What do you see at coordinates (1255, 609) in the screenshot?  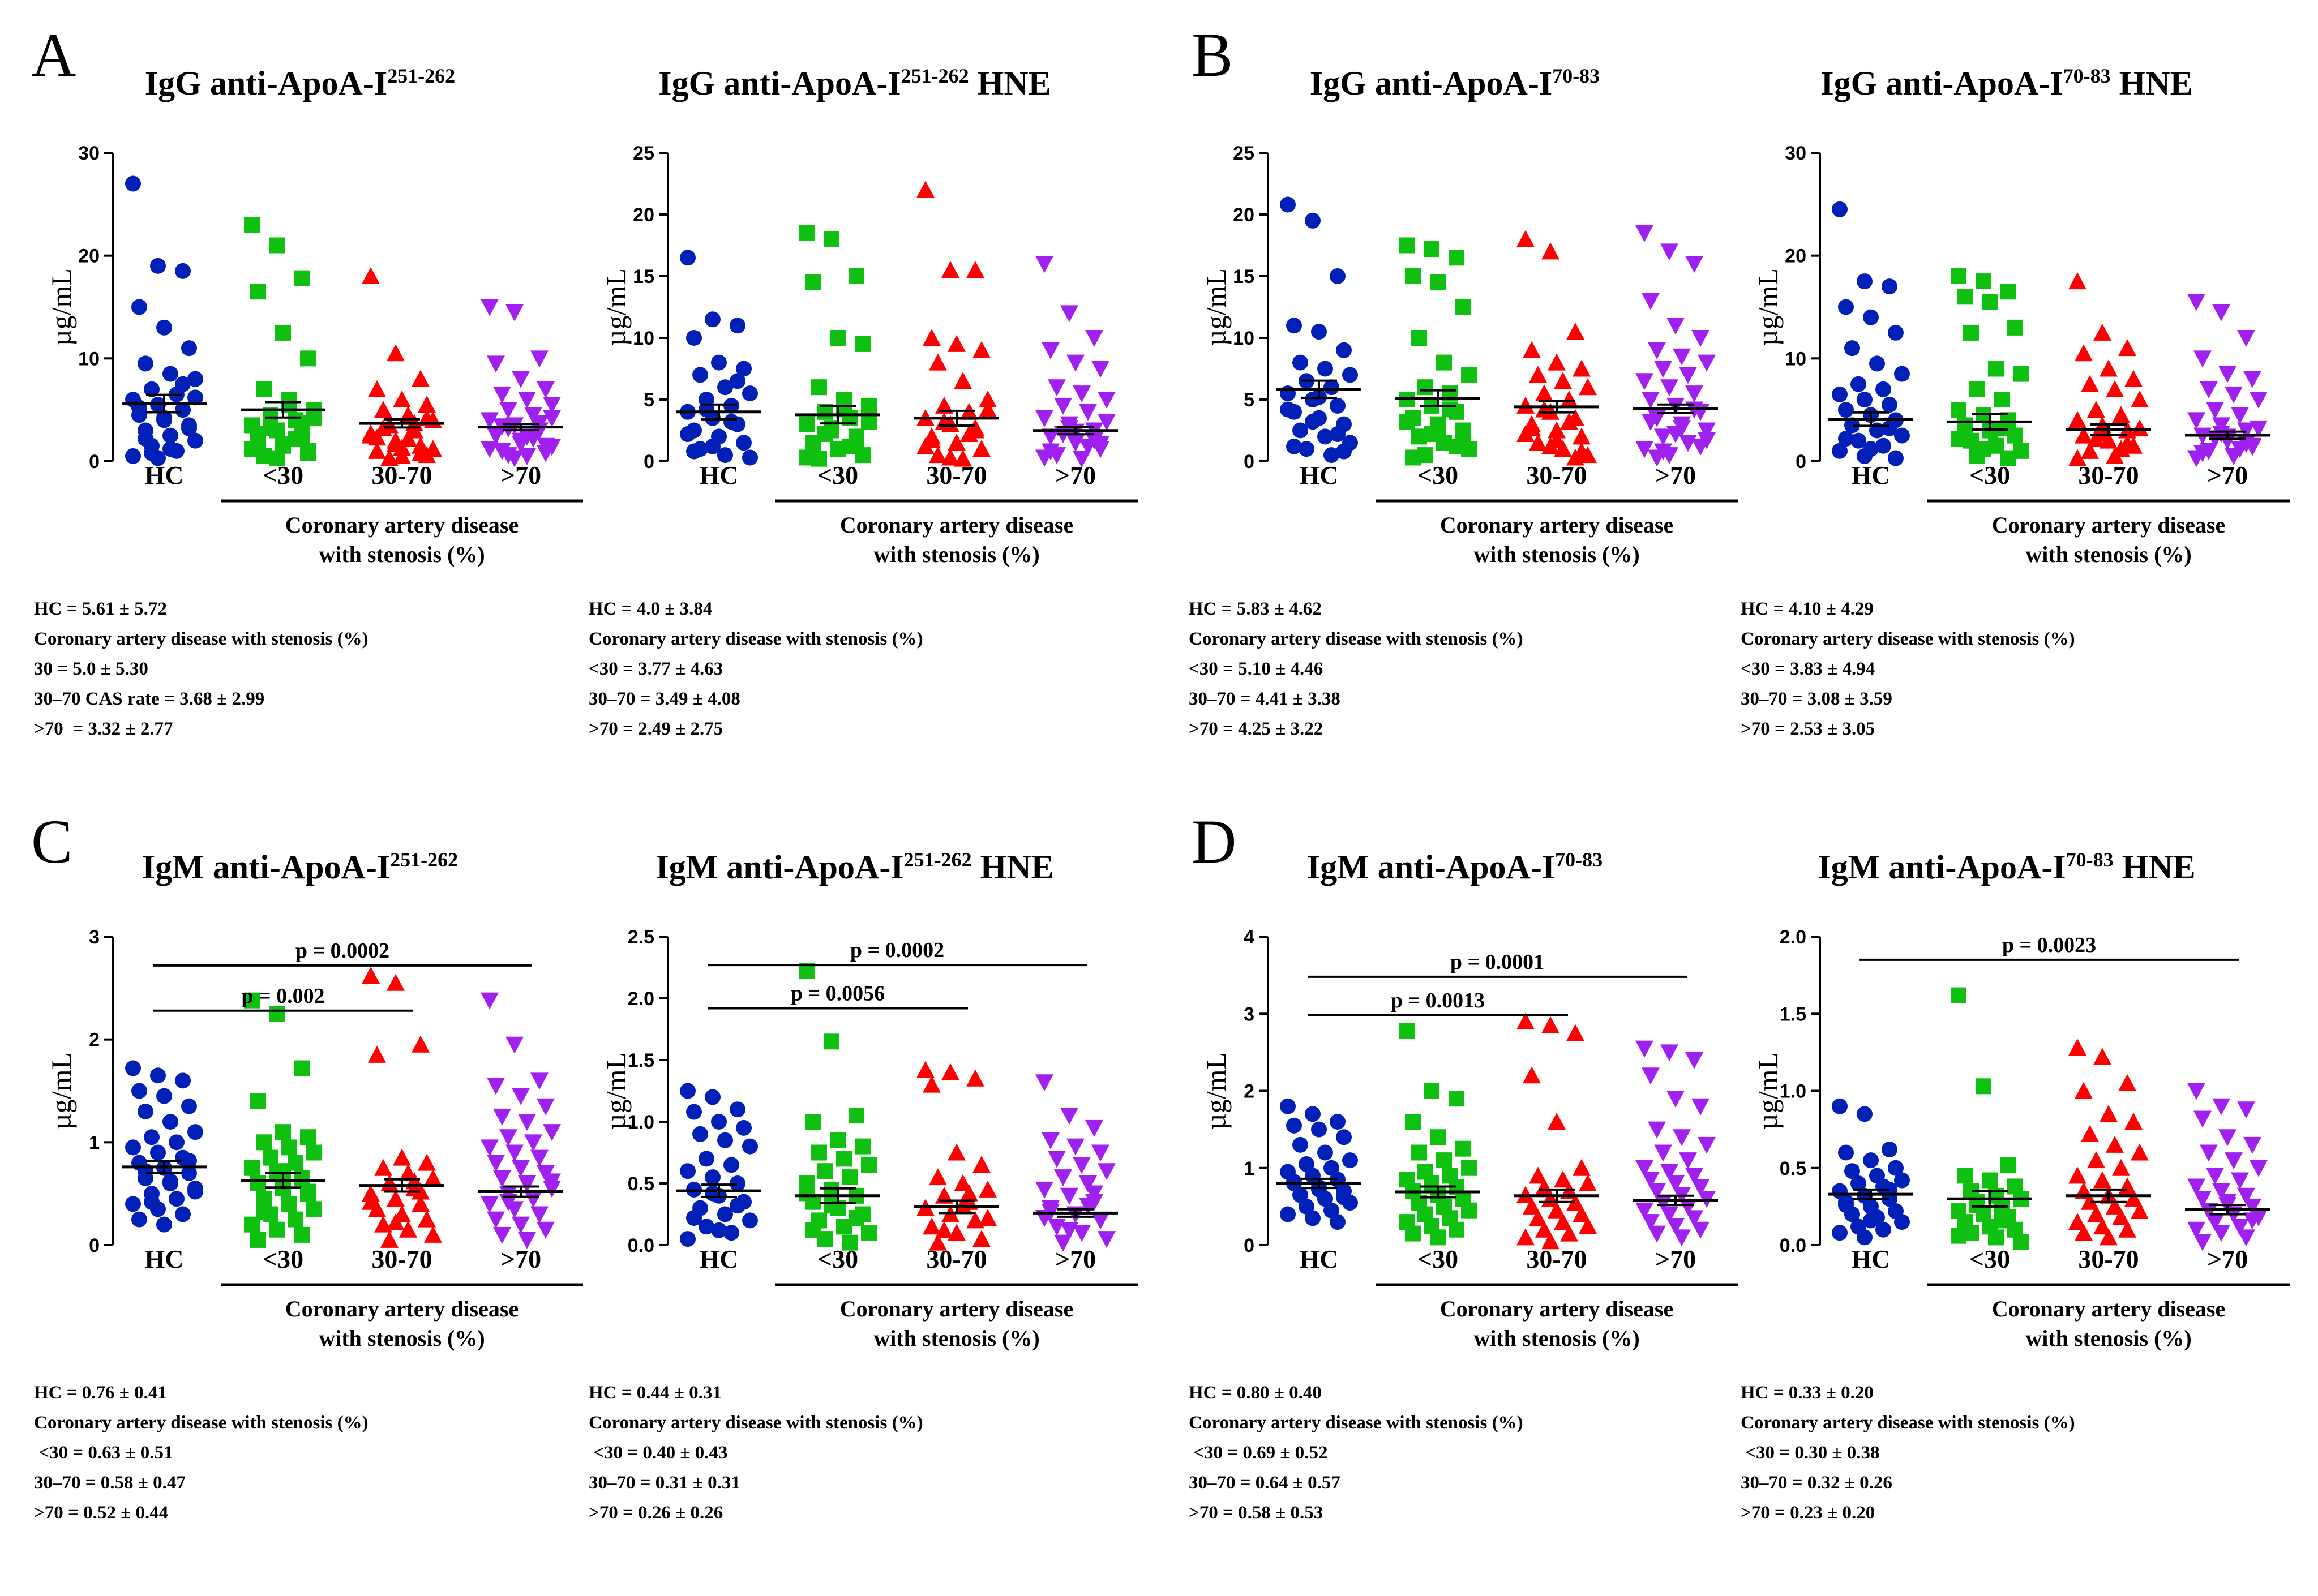 I see `stats-line: HC = 5.83 ± 4.62` at bounding box center [1255, 609].